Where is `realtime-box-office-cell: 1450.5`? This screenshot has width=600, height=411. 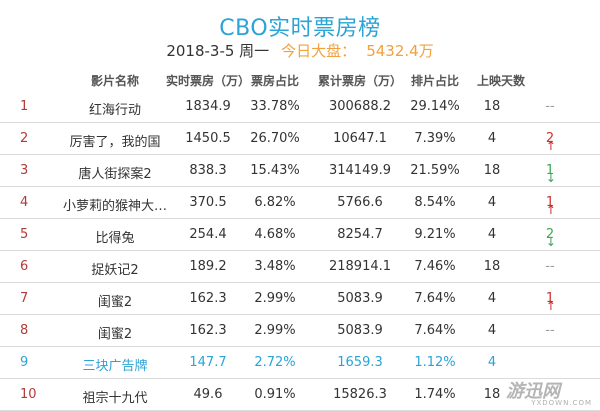 realtime-box-office-cell: 1450.5 is located at coordinates (208, 138).